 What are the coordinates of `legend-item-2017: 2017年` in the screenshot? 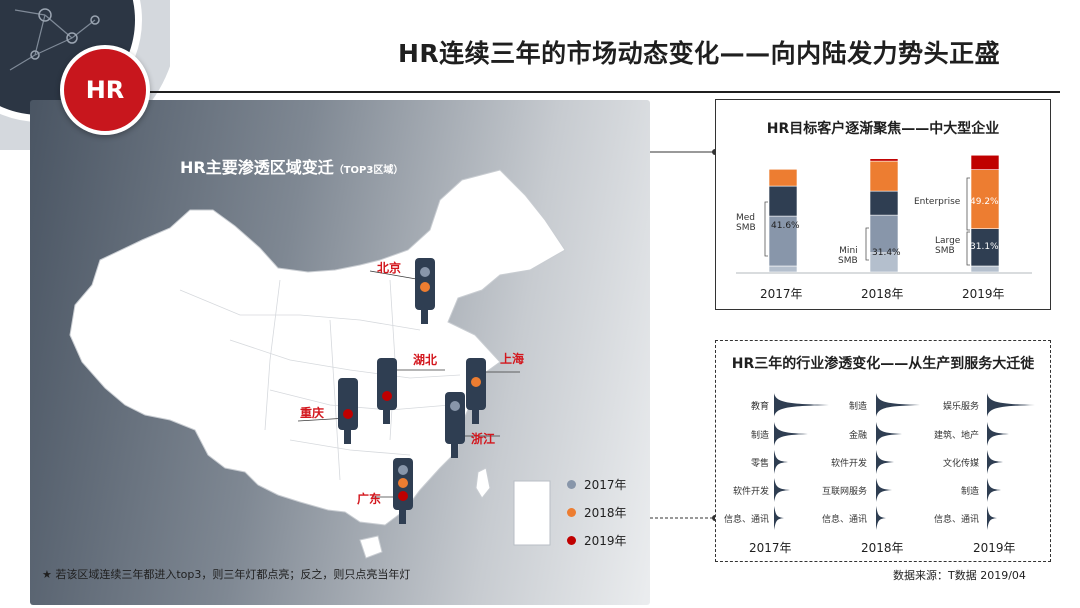 It's located at (597, 484).